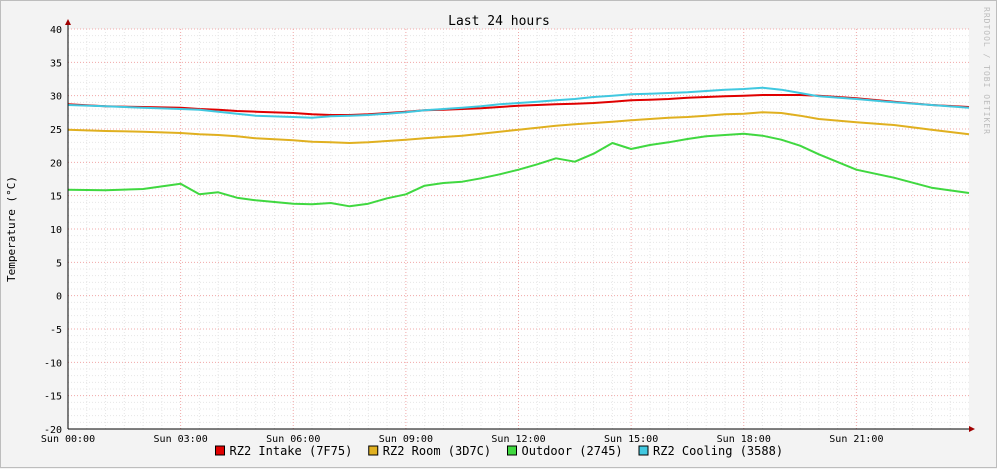  I want to click on legend-label-outdoor-2745: Outdoor (2745), so click(572, 451).